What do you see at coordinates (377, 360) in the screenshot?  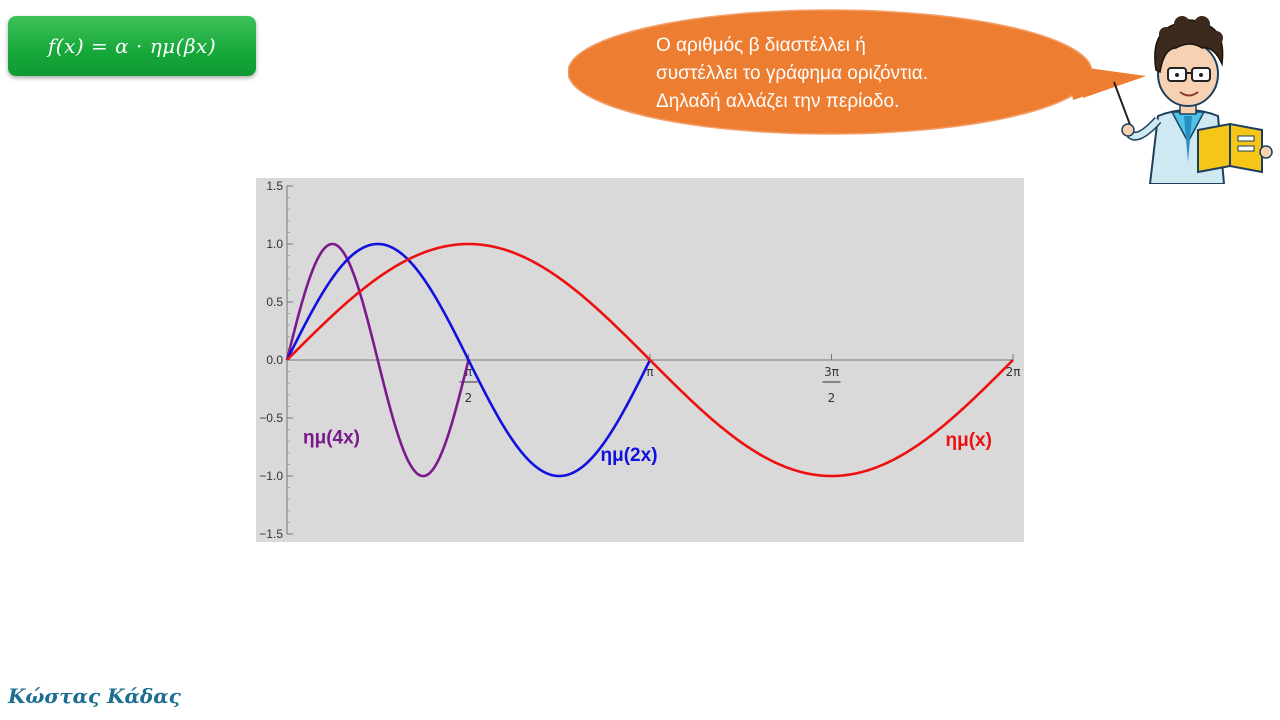 I see `series-line-ημ(4x)` at bounding box center [377, 360].